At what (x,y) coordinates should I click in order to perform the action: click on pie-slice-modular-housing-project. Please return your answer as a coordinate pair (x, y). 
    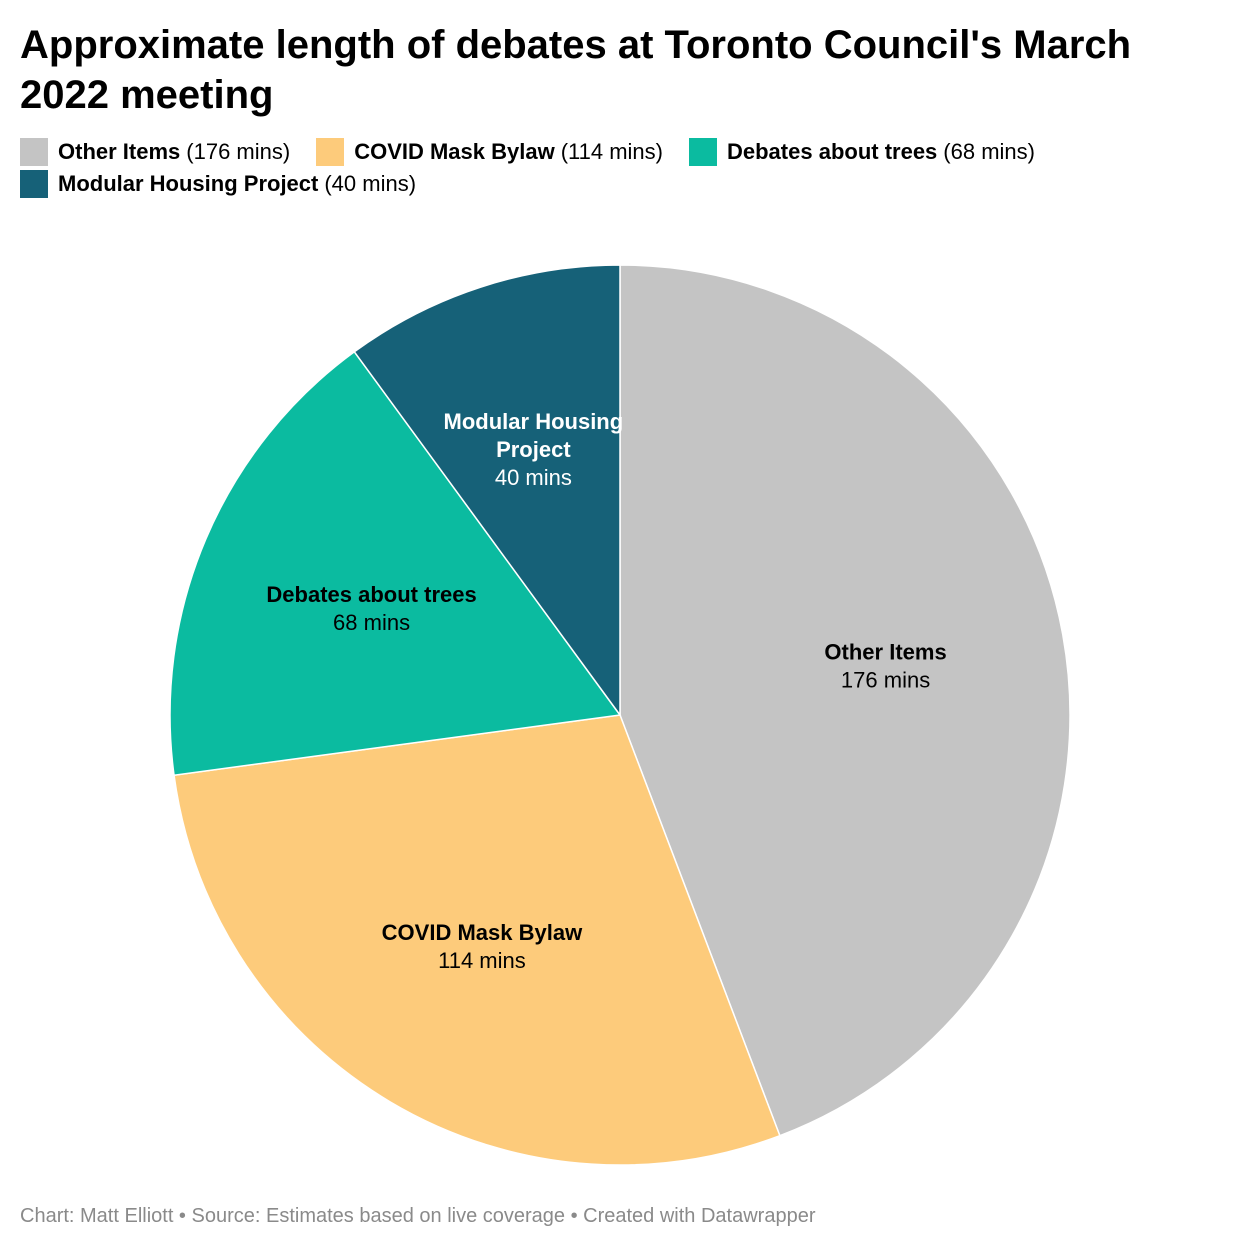
    Looking at the image, I should click on (487, 491).